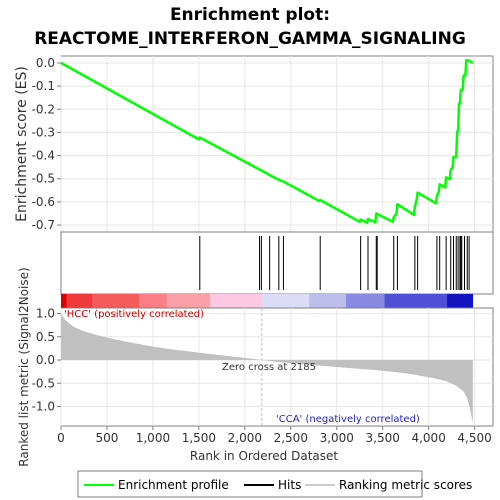  What do you see at coordinates (43, 406) in the screenshot?
I see `metric-y-tick-label: -1.0` at bounding box center [43, 406].